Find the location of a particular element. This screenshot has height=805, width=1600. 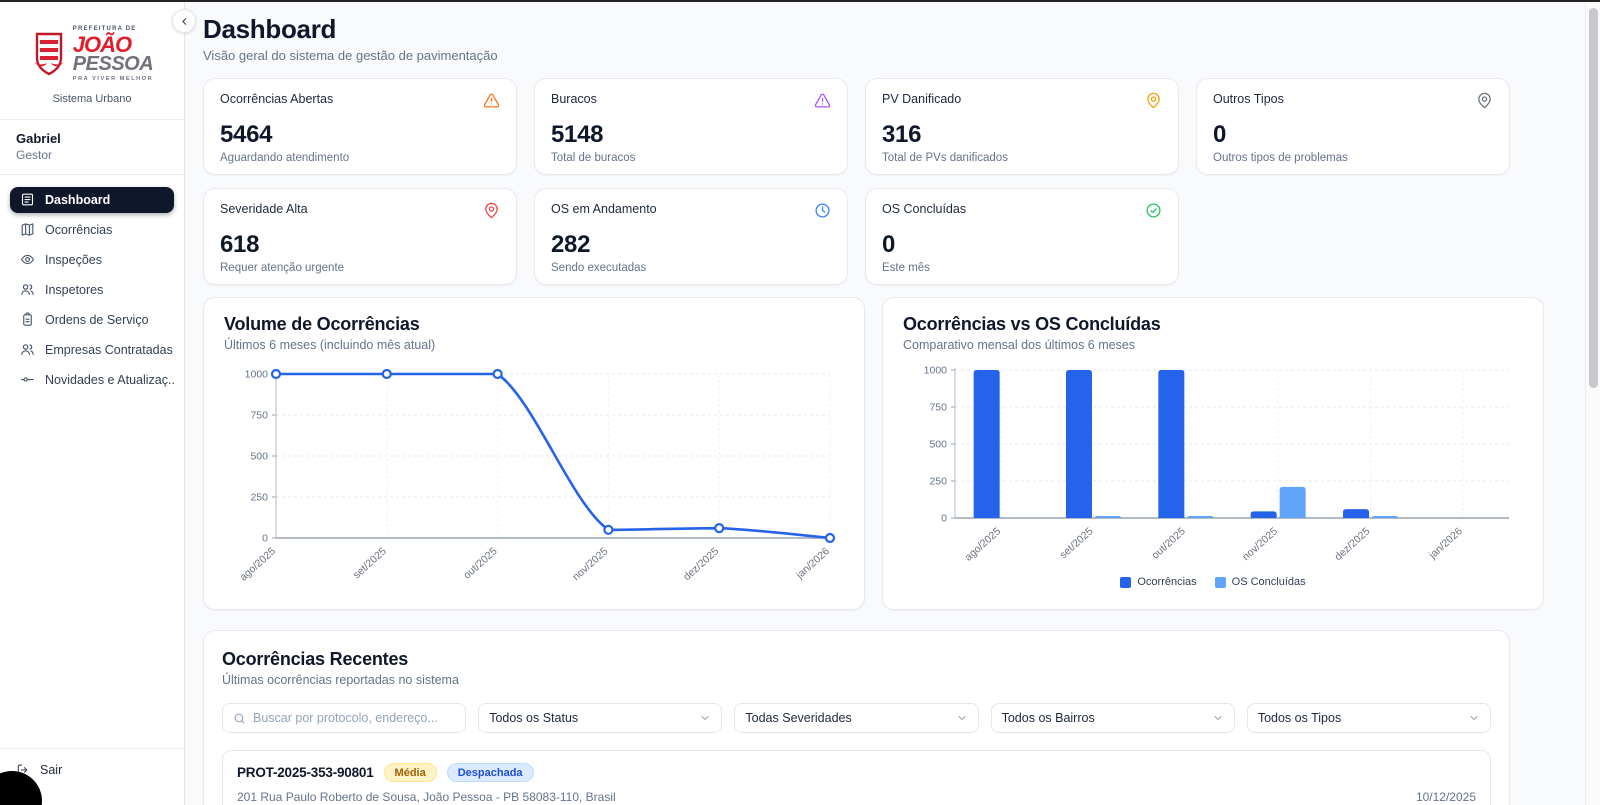

sidebar-item-label: Inspetores is located at coordinates (74, 289).